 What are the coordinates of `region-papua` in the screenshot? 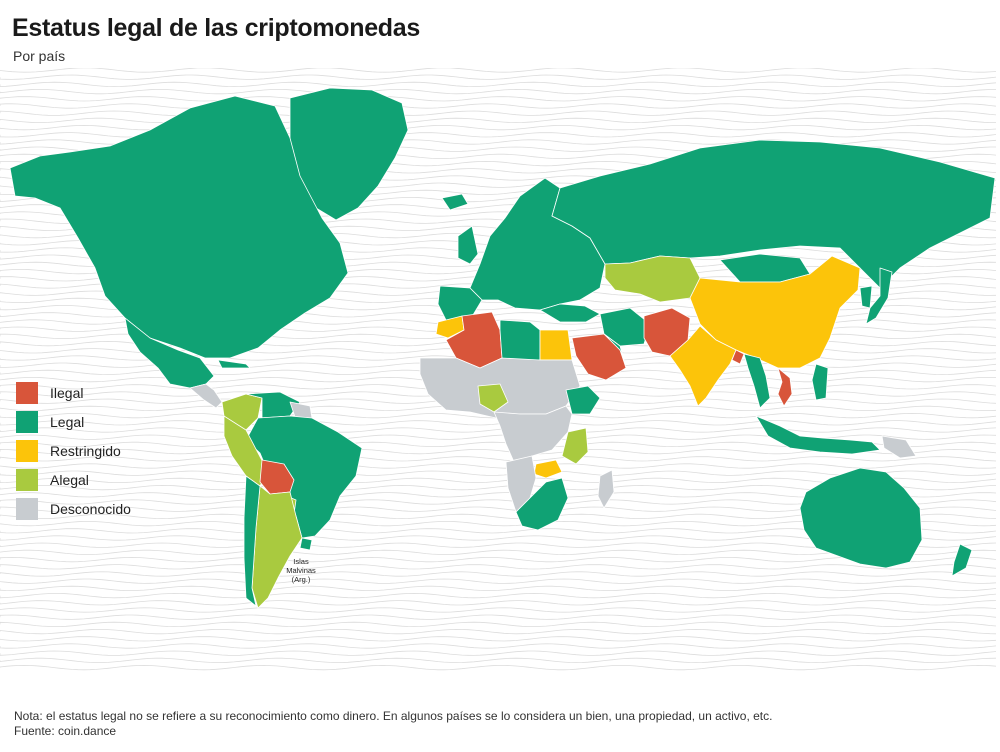 It's located at (899, 447).